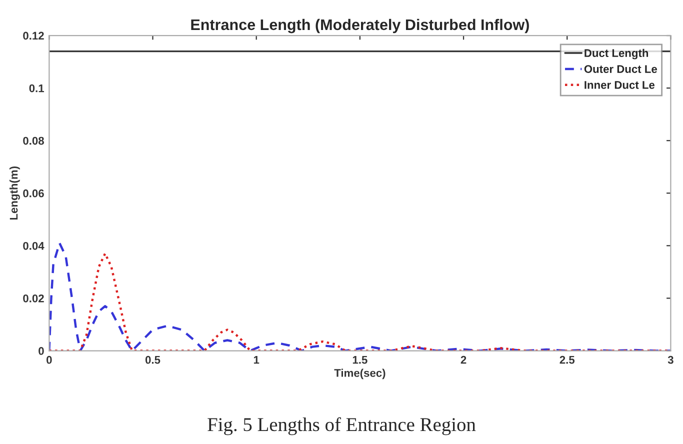  Describe the element at coordinates (342, 426) in the screenshot. I see `caption: Fig. 5 Lengths of Entrance Region` at that location.